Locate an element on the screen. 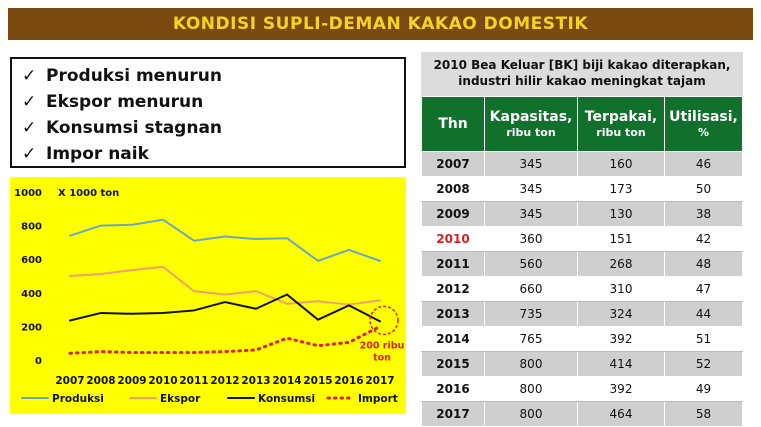  x-tick-label: 2016 is located at coordinates (348, 381).